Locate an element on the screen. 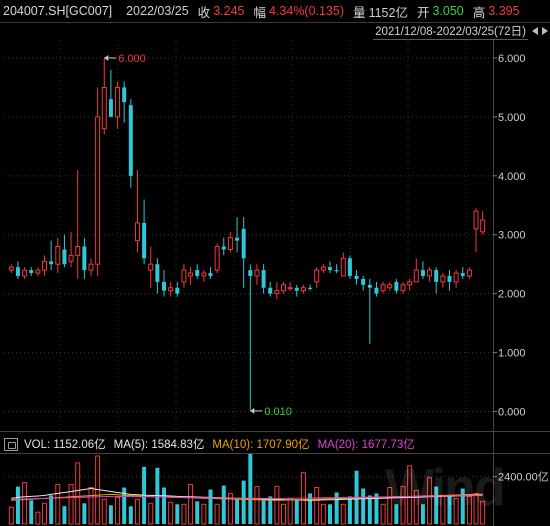 The width and height of the screenshot is (550, 526). volume-ma-line-ma20 is located at coordinates (247, 497).